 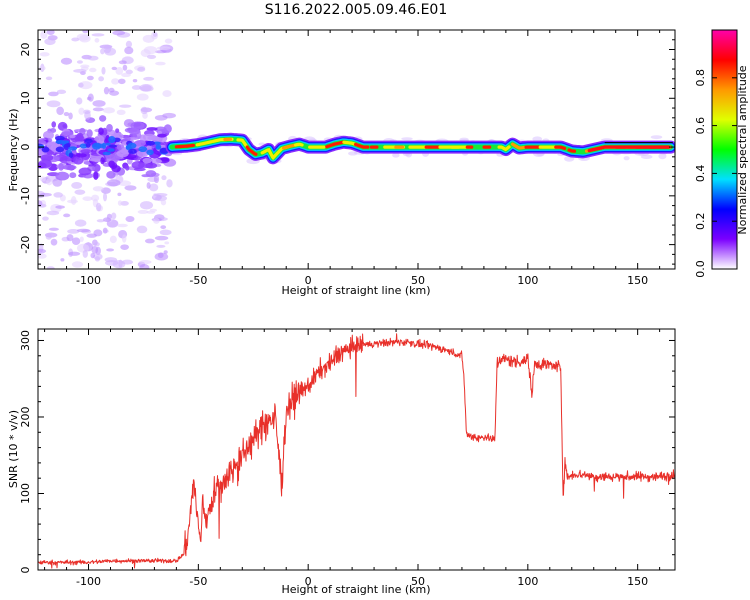 What do you see at coordinates (356, 10) in the screenshot?
I see `chart-title: S116.2022.005.09.46.E01` at bounding box center [356, 10].